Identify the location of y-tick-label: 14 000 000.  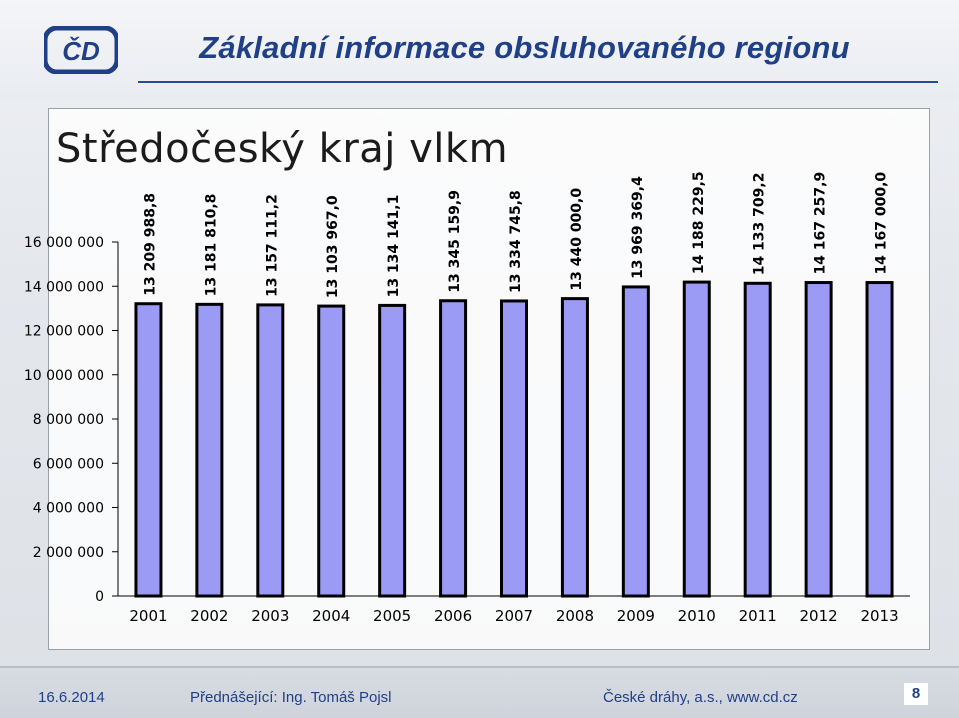
(64, 287).